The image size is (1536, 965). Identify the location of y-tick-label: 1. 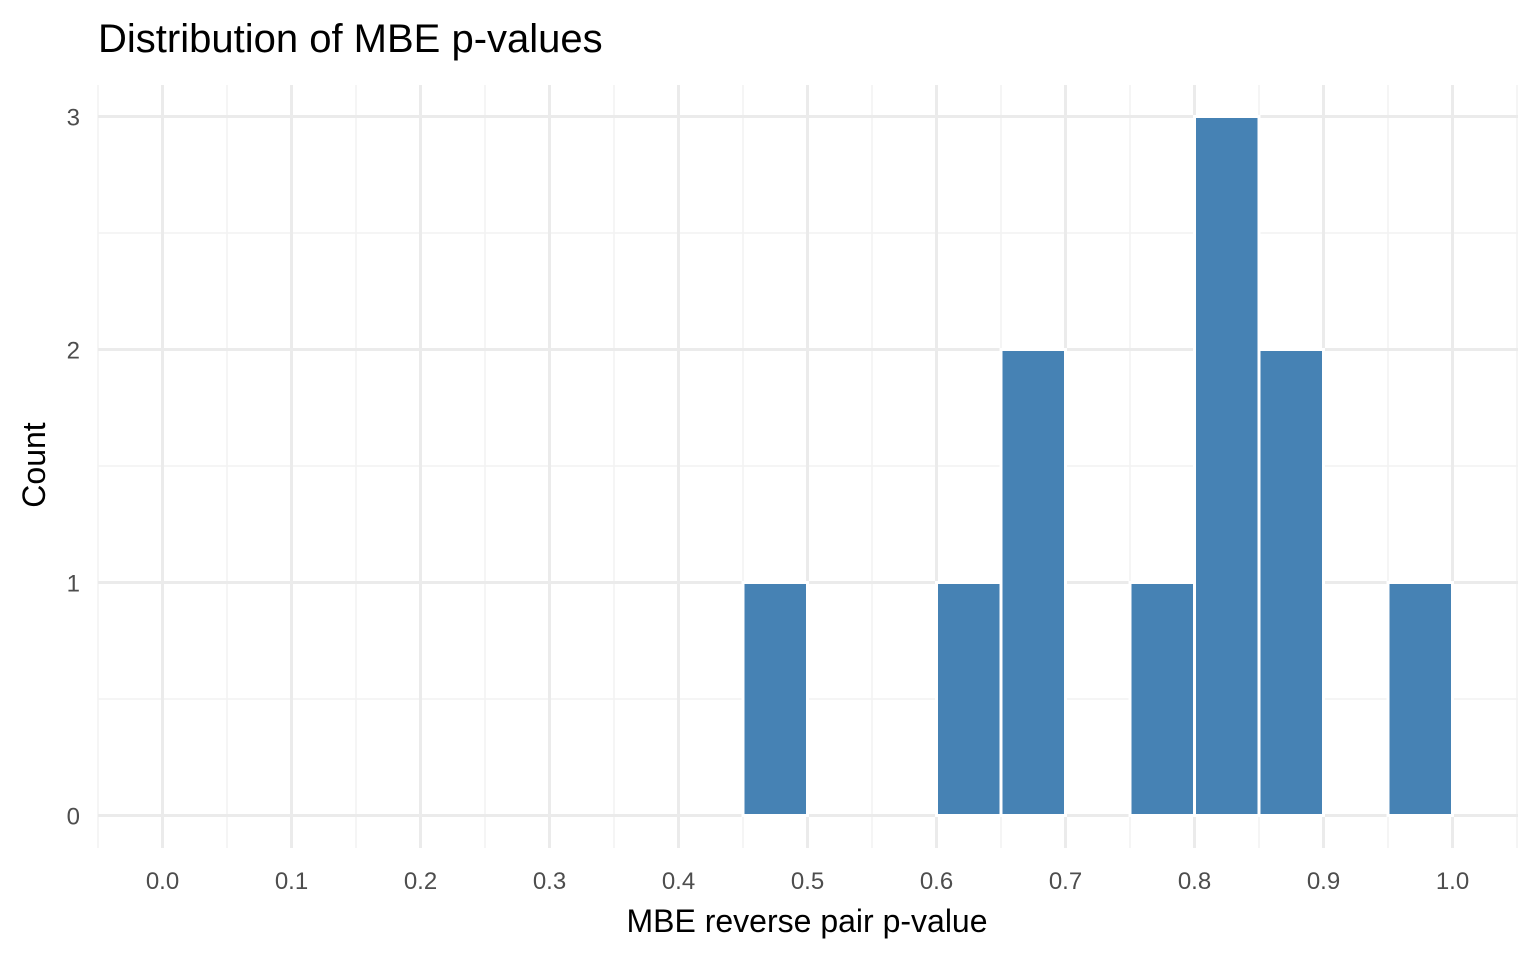
(73, 584).